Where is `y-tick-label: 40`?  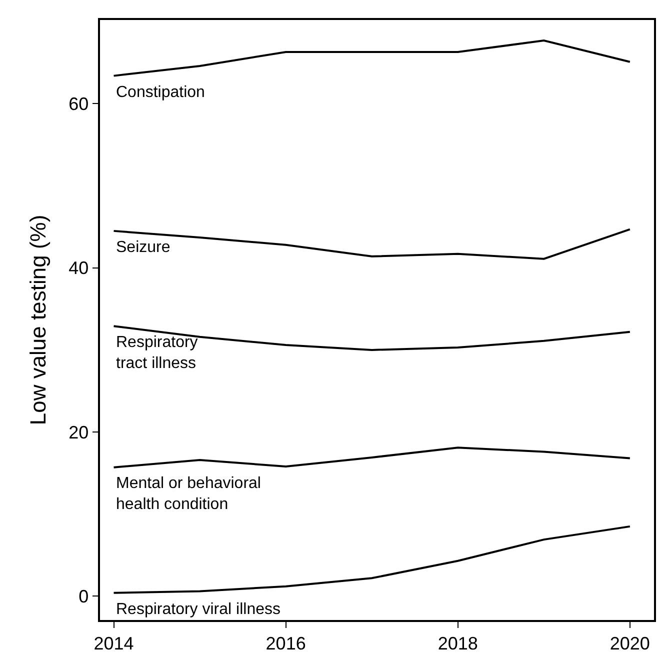 y-tick-label: 40 is located at coordinates (78, 268).